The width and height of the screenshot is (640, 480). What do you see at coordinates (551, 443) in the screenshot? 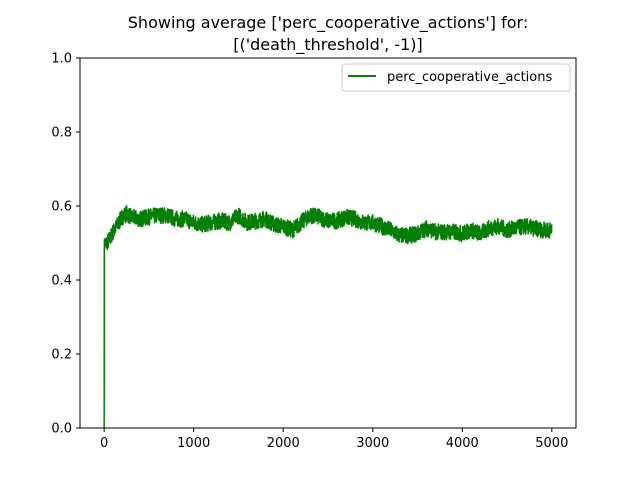
I see `x-tick-label: 5000` at bounding box center [551, 443].